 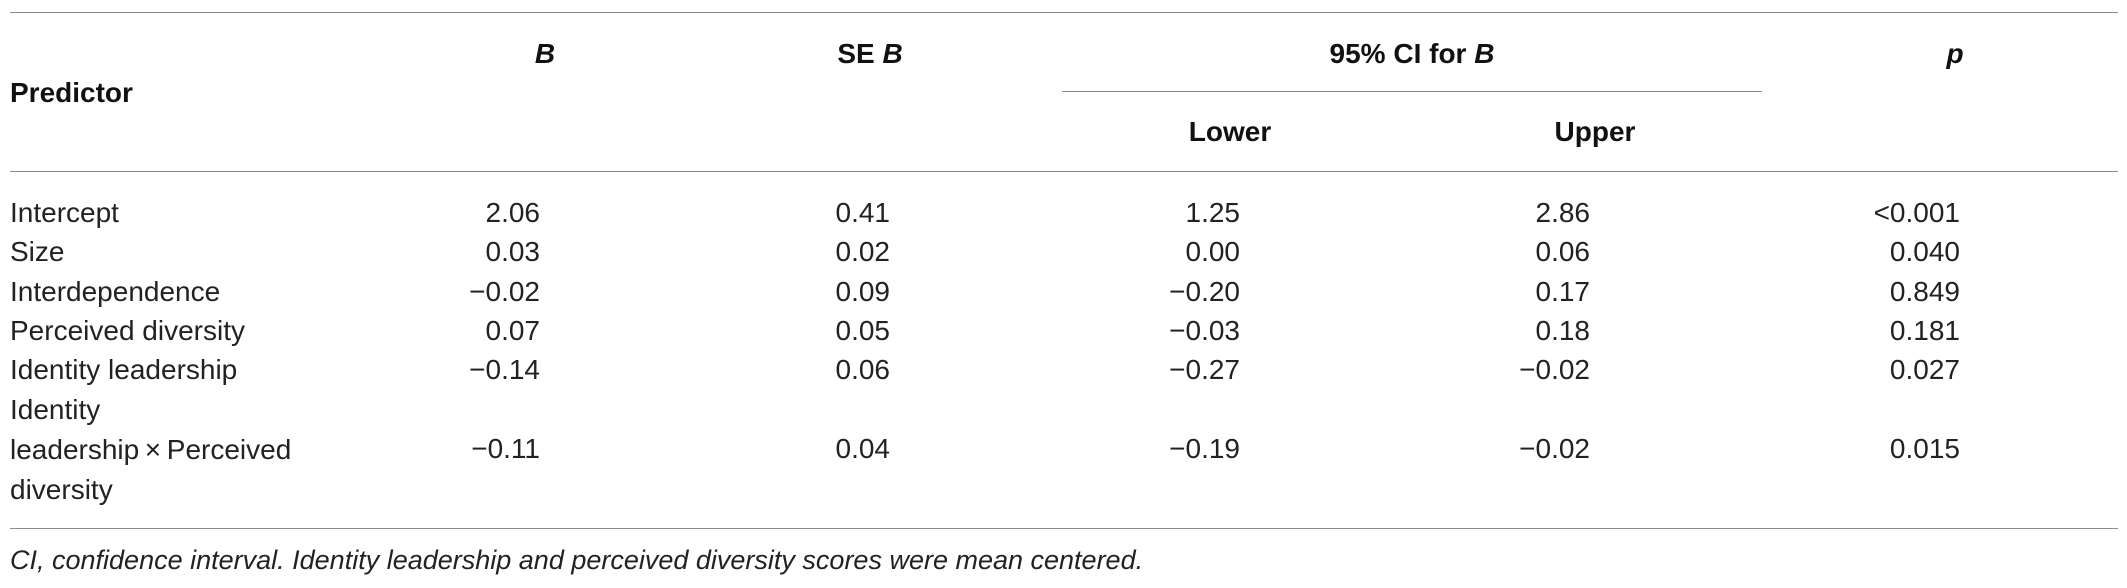 I want to click on row-se: 0.02, so click(x=863, y=251).